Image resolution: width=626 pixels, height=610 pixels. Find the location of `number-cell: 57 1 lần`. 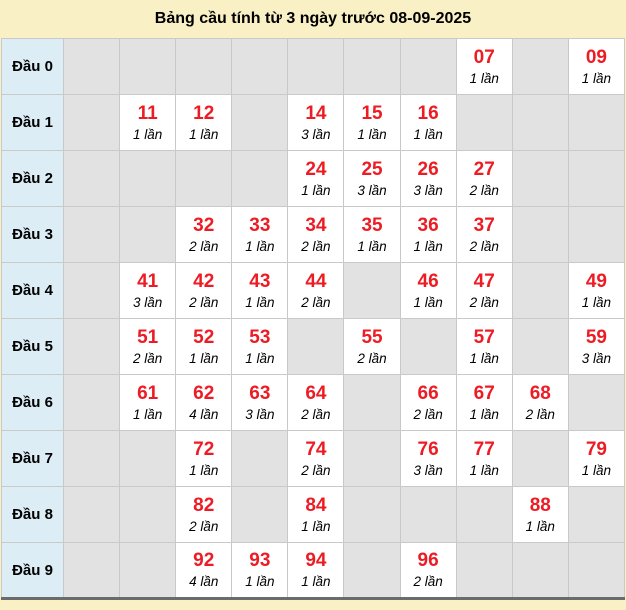

number-cell: 57 1 lần is located at coordinates (484, 346).